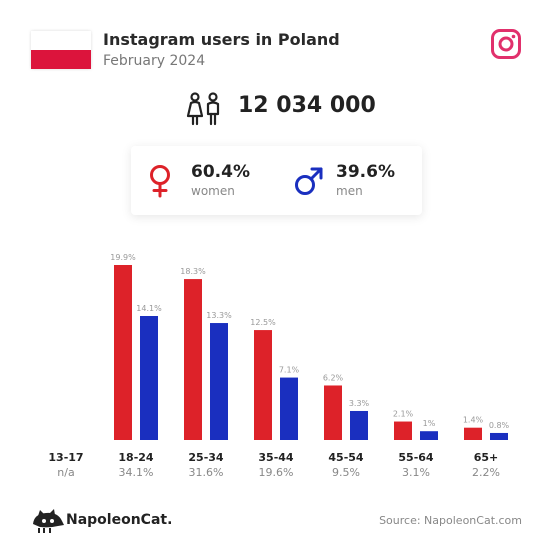 The image size is (552, 552). Describe the element at coordinates (450, 520) in the screenshot. I see `source-note: Source: NapoleonCat.com` at that location.